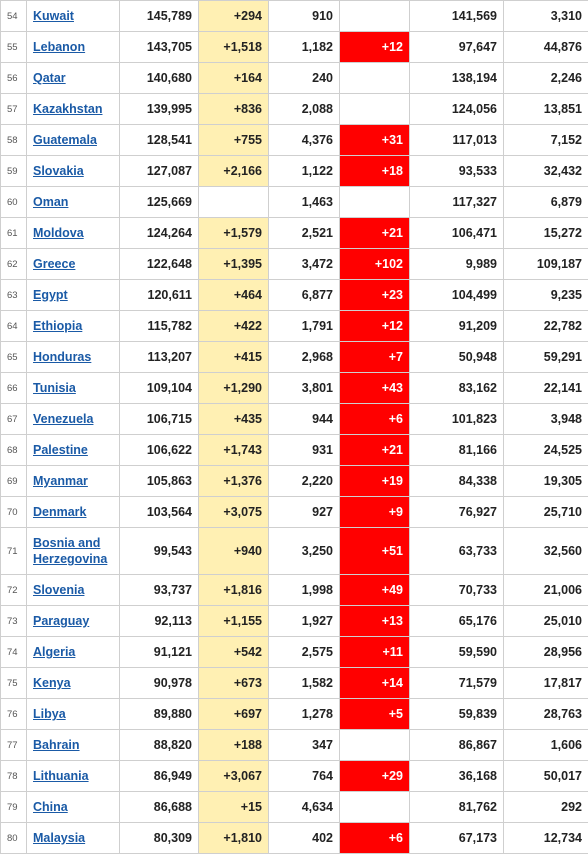  Describe the element at coordinates (304, 481) in the screenshot. I see `total-deaths-cell: 2,220` at that location.